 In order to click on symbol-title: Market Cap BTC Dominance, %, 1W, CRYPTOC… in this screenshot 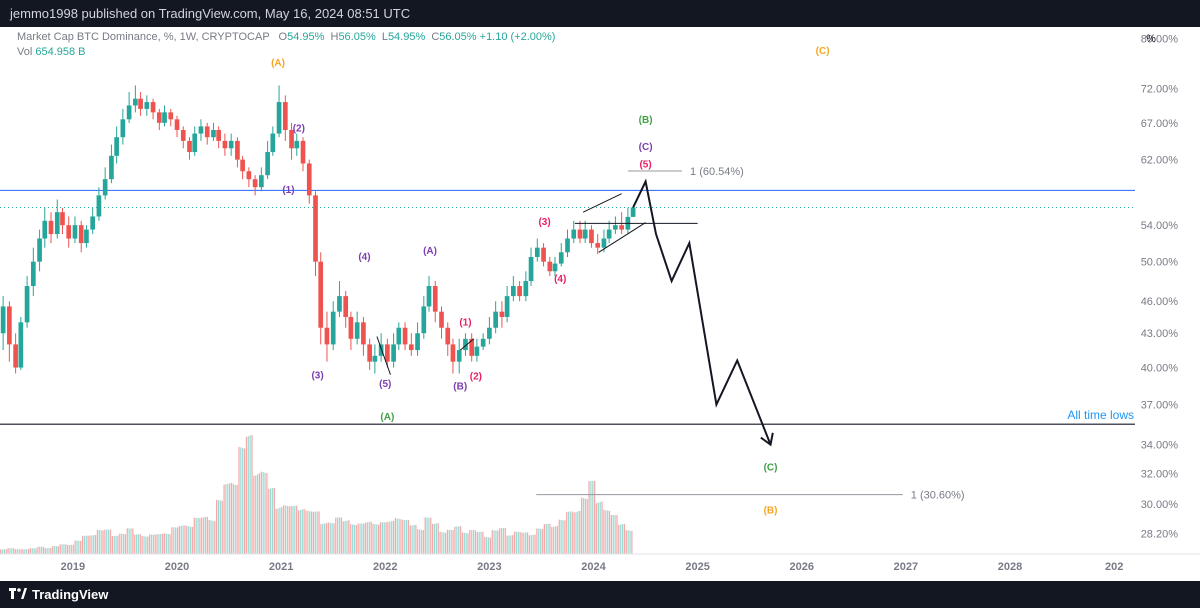, I will do `click(143, 37)`.